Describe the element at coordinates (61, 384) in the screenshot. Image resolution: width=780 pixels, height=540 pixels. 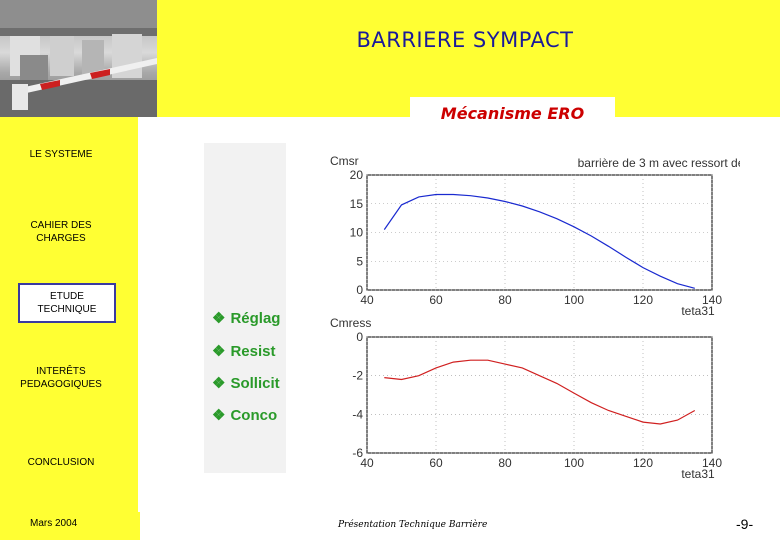
I see `sidebar-item-label: PEDAGOGIQUES` at that location.